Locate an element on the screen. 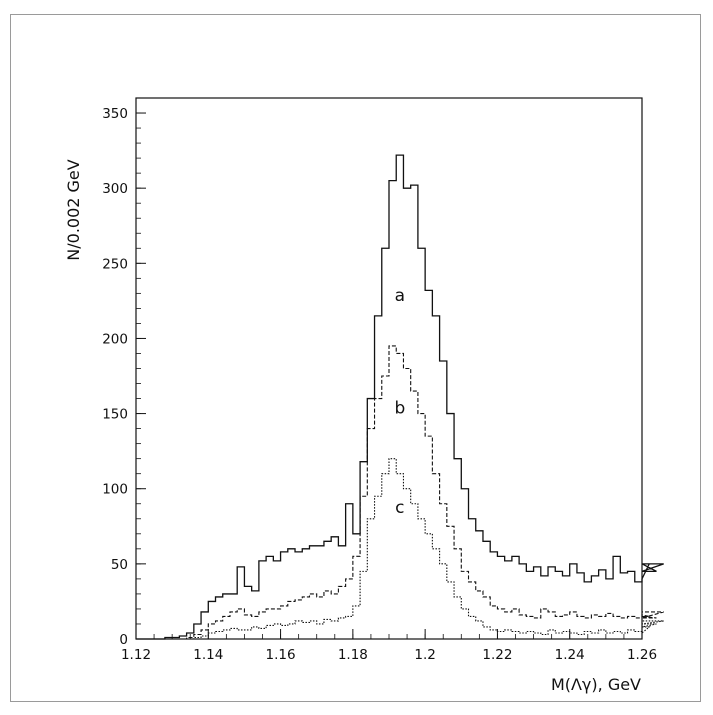 The width and height of the screenshot is (713, 715). x-tick-label: 1.24 is located at coordinates (570, 655).